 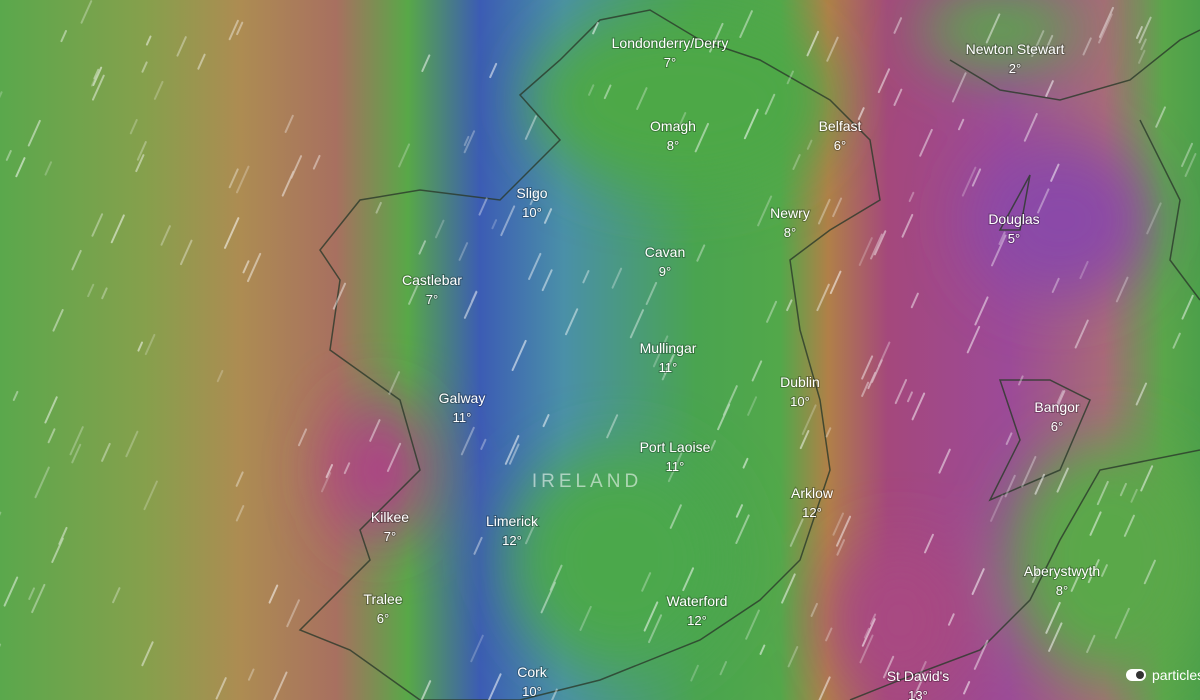 What do you see at coordinates (918, 694) in the screenshot?
I see `city-temp: 13°` at bounding box center [918, 694].